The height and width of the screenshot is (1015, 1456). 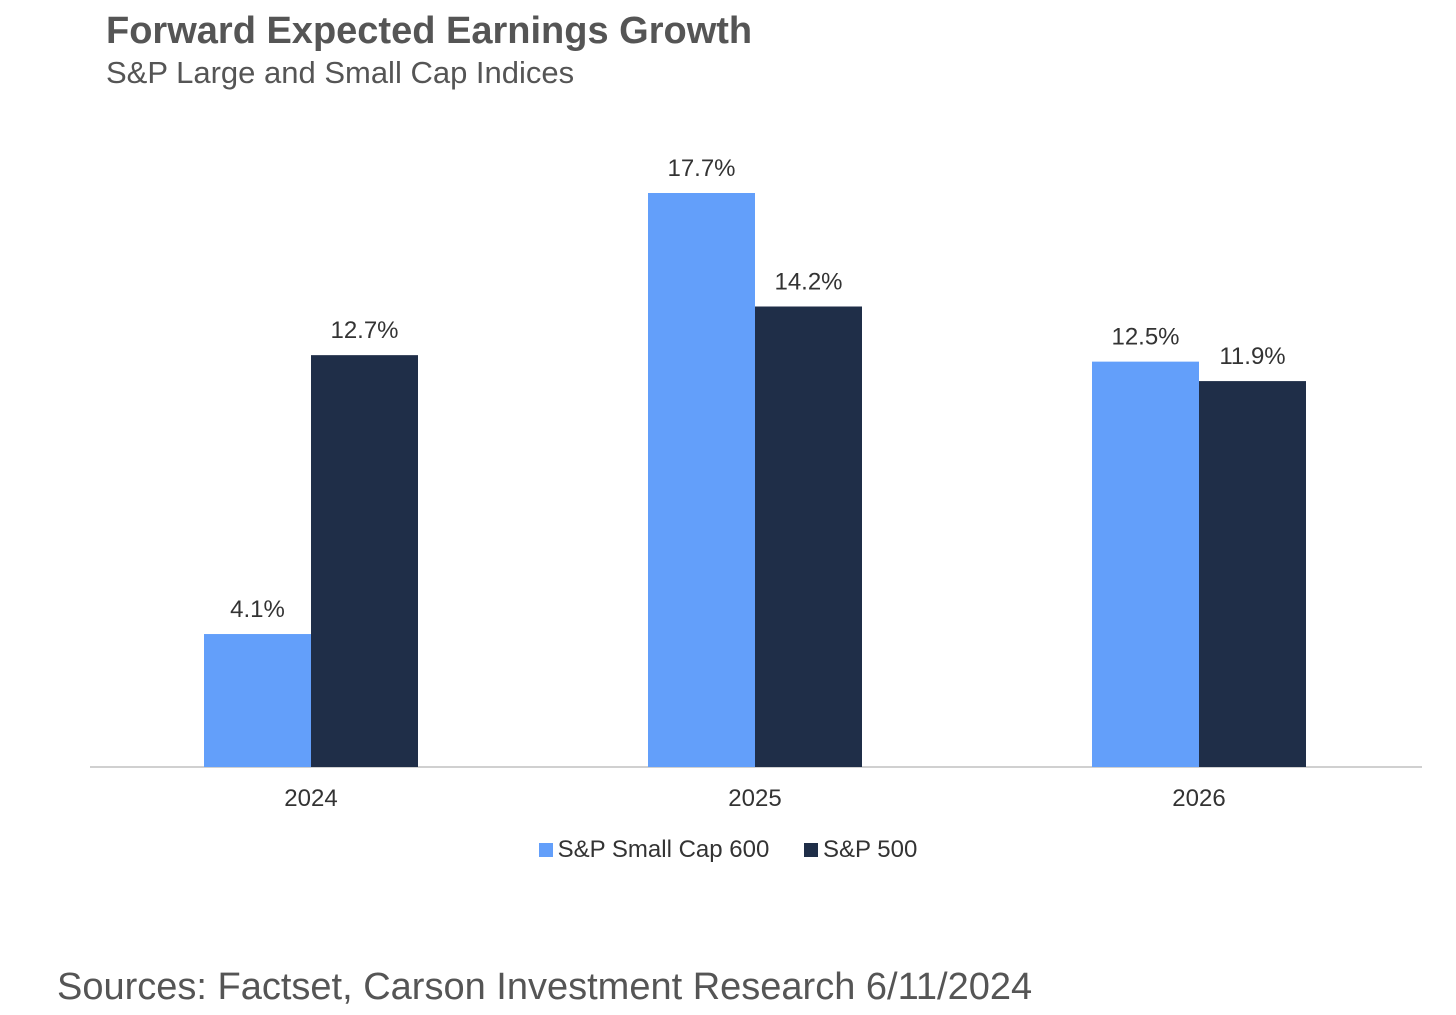 What do you see at coordinates (257, 700) in the screenshot?
I see `bar-s-p-small-cap-600-2024` at bounding box center [257, 700].